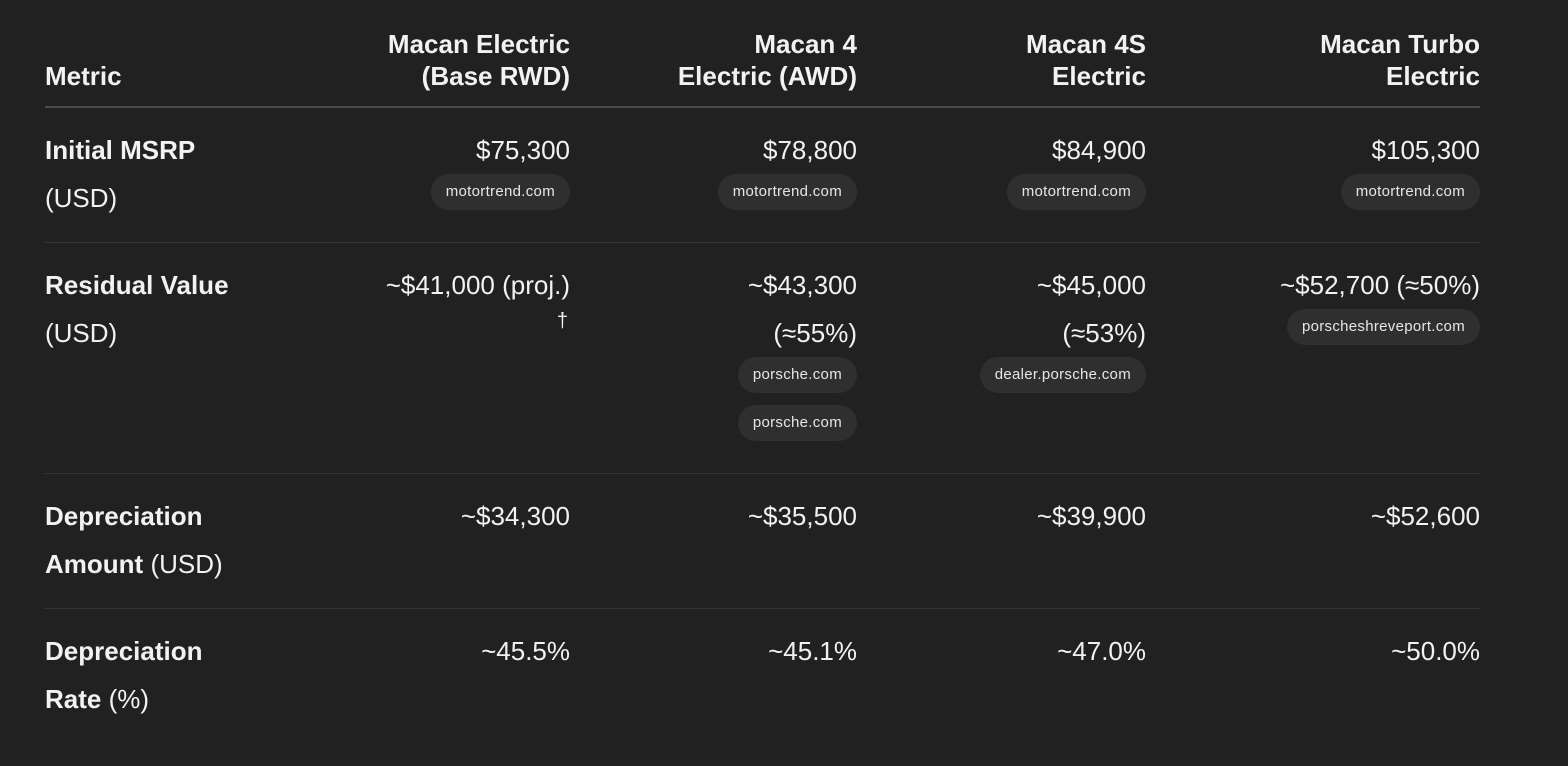 The height and width of the screenshot is (766, 1568). I want to click on header-macan-electric: Macan Electric (Base RWD), so click(457, 67).